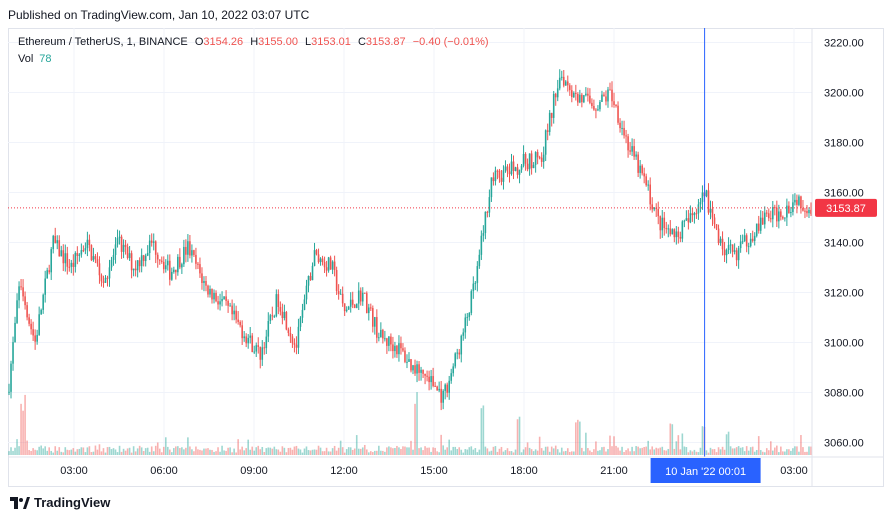 Image resolution: width=891 pixels, height=521 pixels. Describe the element at coordinates (844, 294) in the screenshot. I see `y-tick-label: 3120.00` at that location.